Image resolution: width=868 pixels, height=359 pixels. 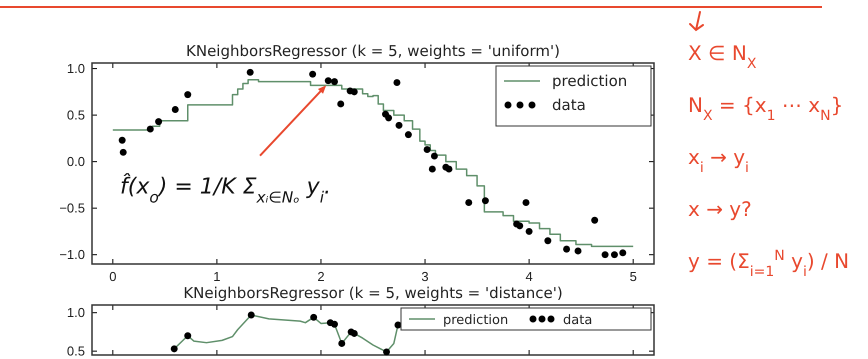 What do you see at coordinates (72, 254) in the screenshot?
I see `y-tick-label: −1.0` at bounding box center [72, 254].